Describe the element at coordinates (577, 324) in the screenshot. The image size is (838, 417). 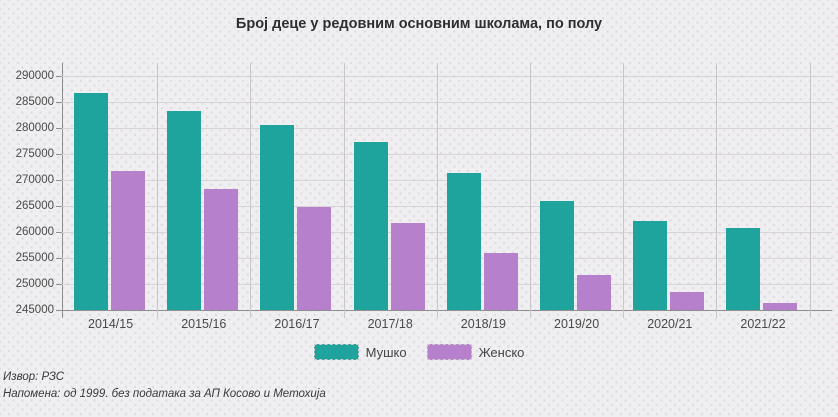
I see `x-axis-tick-label: 2019/20` at that location.